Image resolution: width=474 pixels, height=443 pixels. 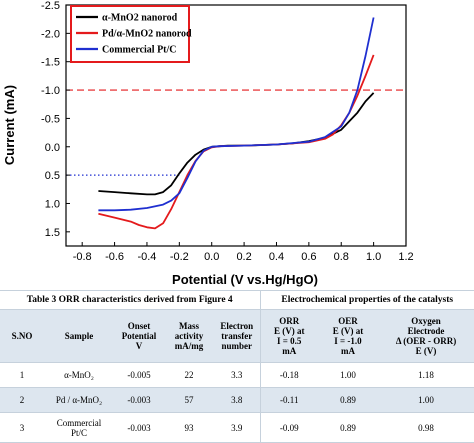 What do you see at coordinates (50, 119) in the screenshot?
I see `y-tick-label: -0.5` at bounding box center [50, 119].